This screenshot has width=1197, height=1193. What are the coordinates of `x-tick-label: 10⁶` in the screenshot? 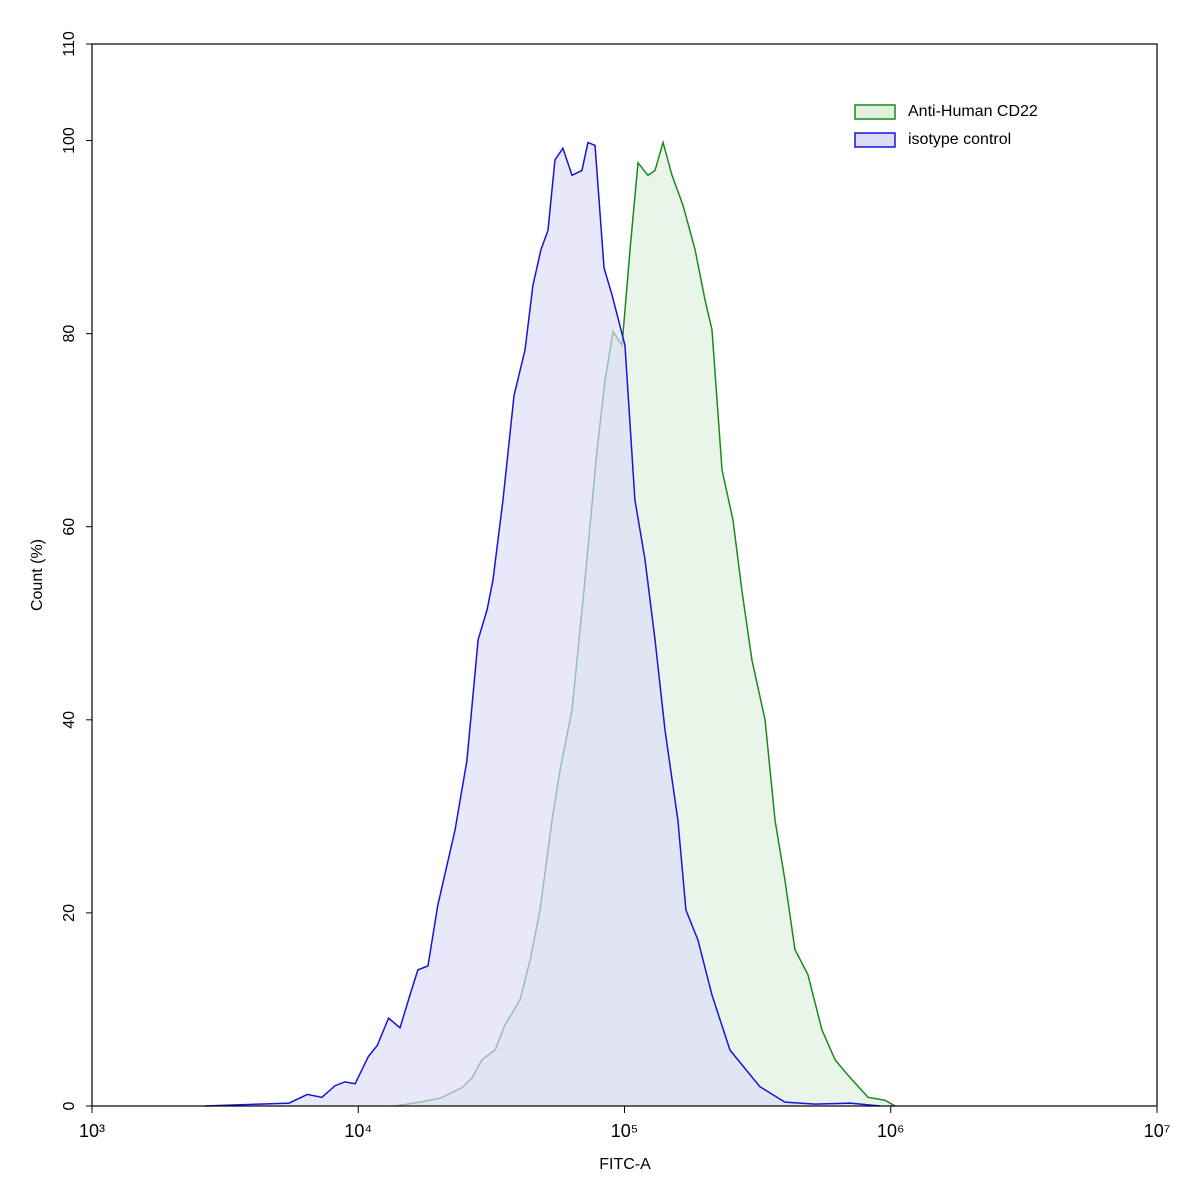 It's located at (890, 1131).